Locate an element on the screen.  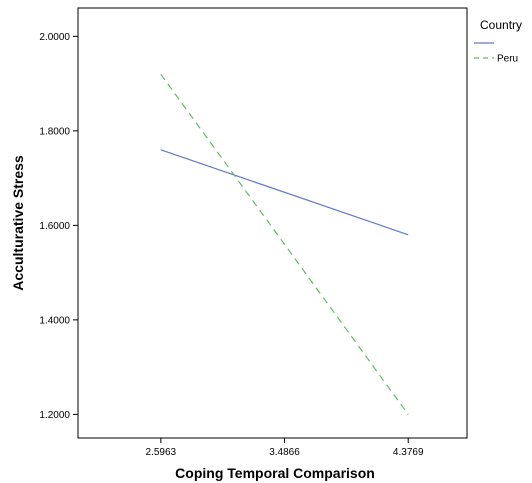
legend: Country Peru is located at coordinates (498, 41).